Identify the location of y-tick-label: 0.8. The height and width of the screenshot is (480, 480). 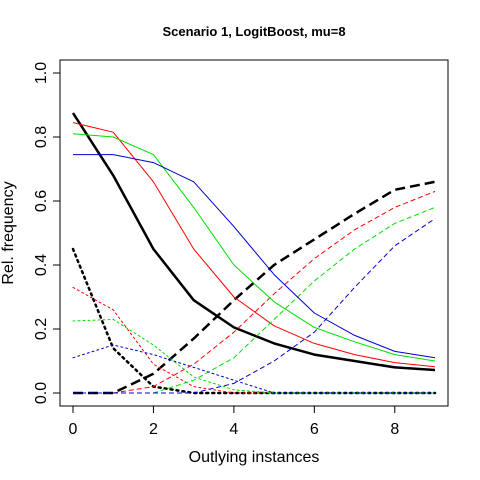
(41, 137).